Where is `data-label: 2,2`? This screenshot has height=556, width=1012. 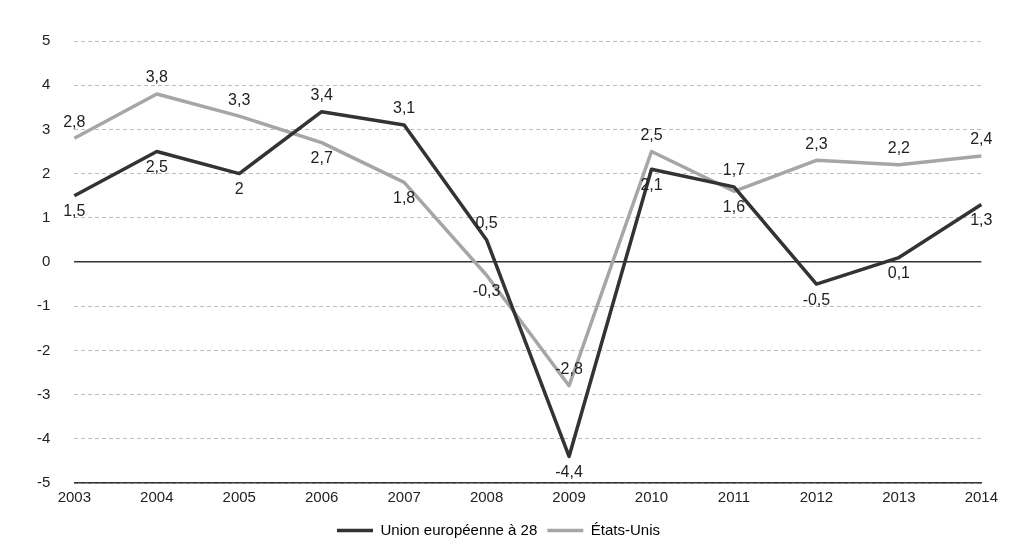
data-label: 2,2 is located at coordinates (899, 148).